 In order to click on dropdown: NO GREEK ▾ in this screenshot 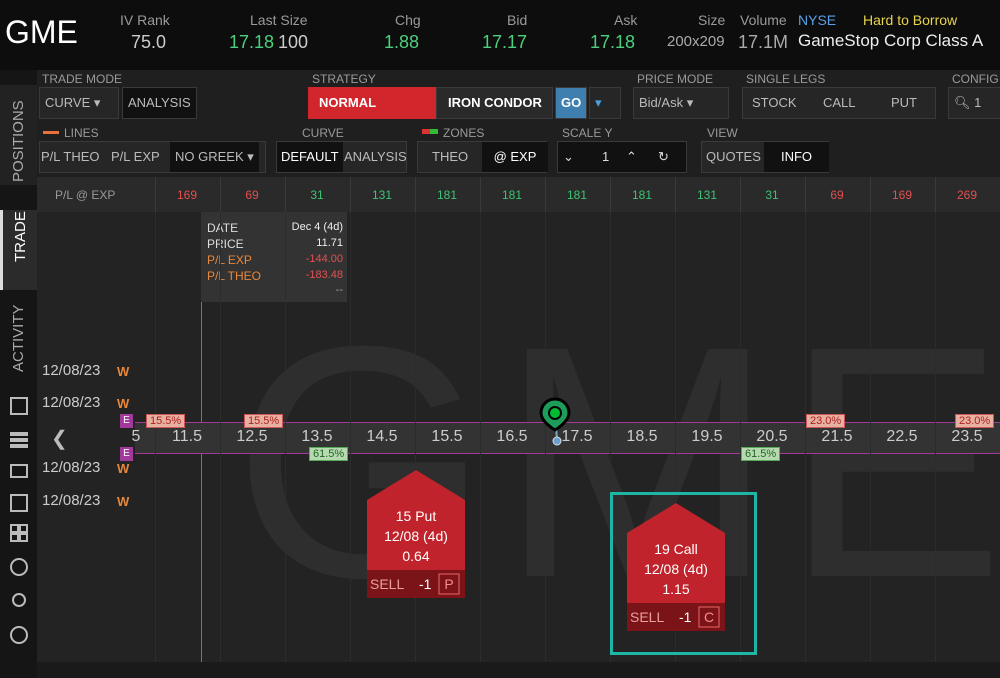, I will do `click(214, 157)`.